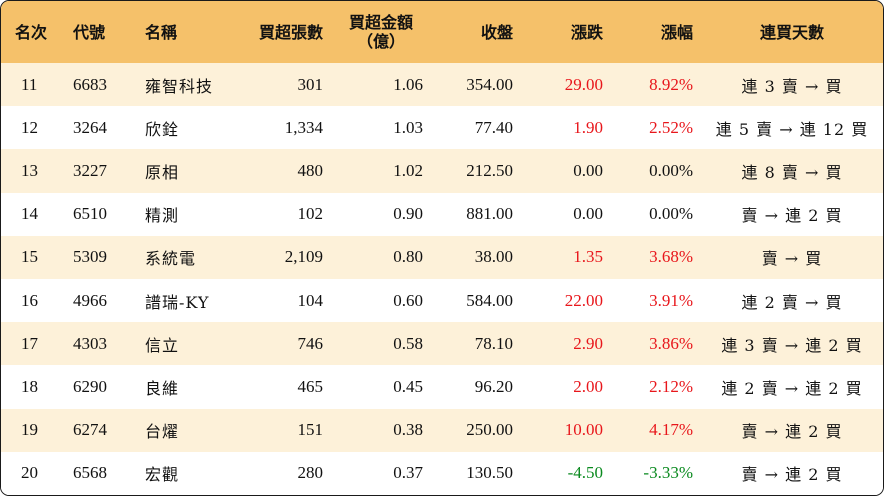 The image size is (884, 496). What do you see at coordinates (177, 302) in the screenshot?
I see `cell-name: 譜瑞-KY` at bounding box center [177, 302].